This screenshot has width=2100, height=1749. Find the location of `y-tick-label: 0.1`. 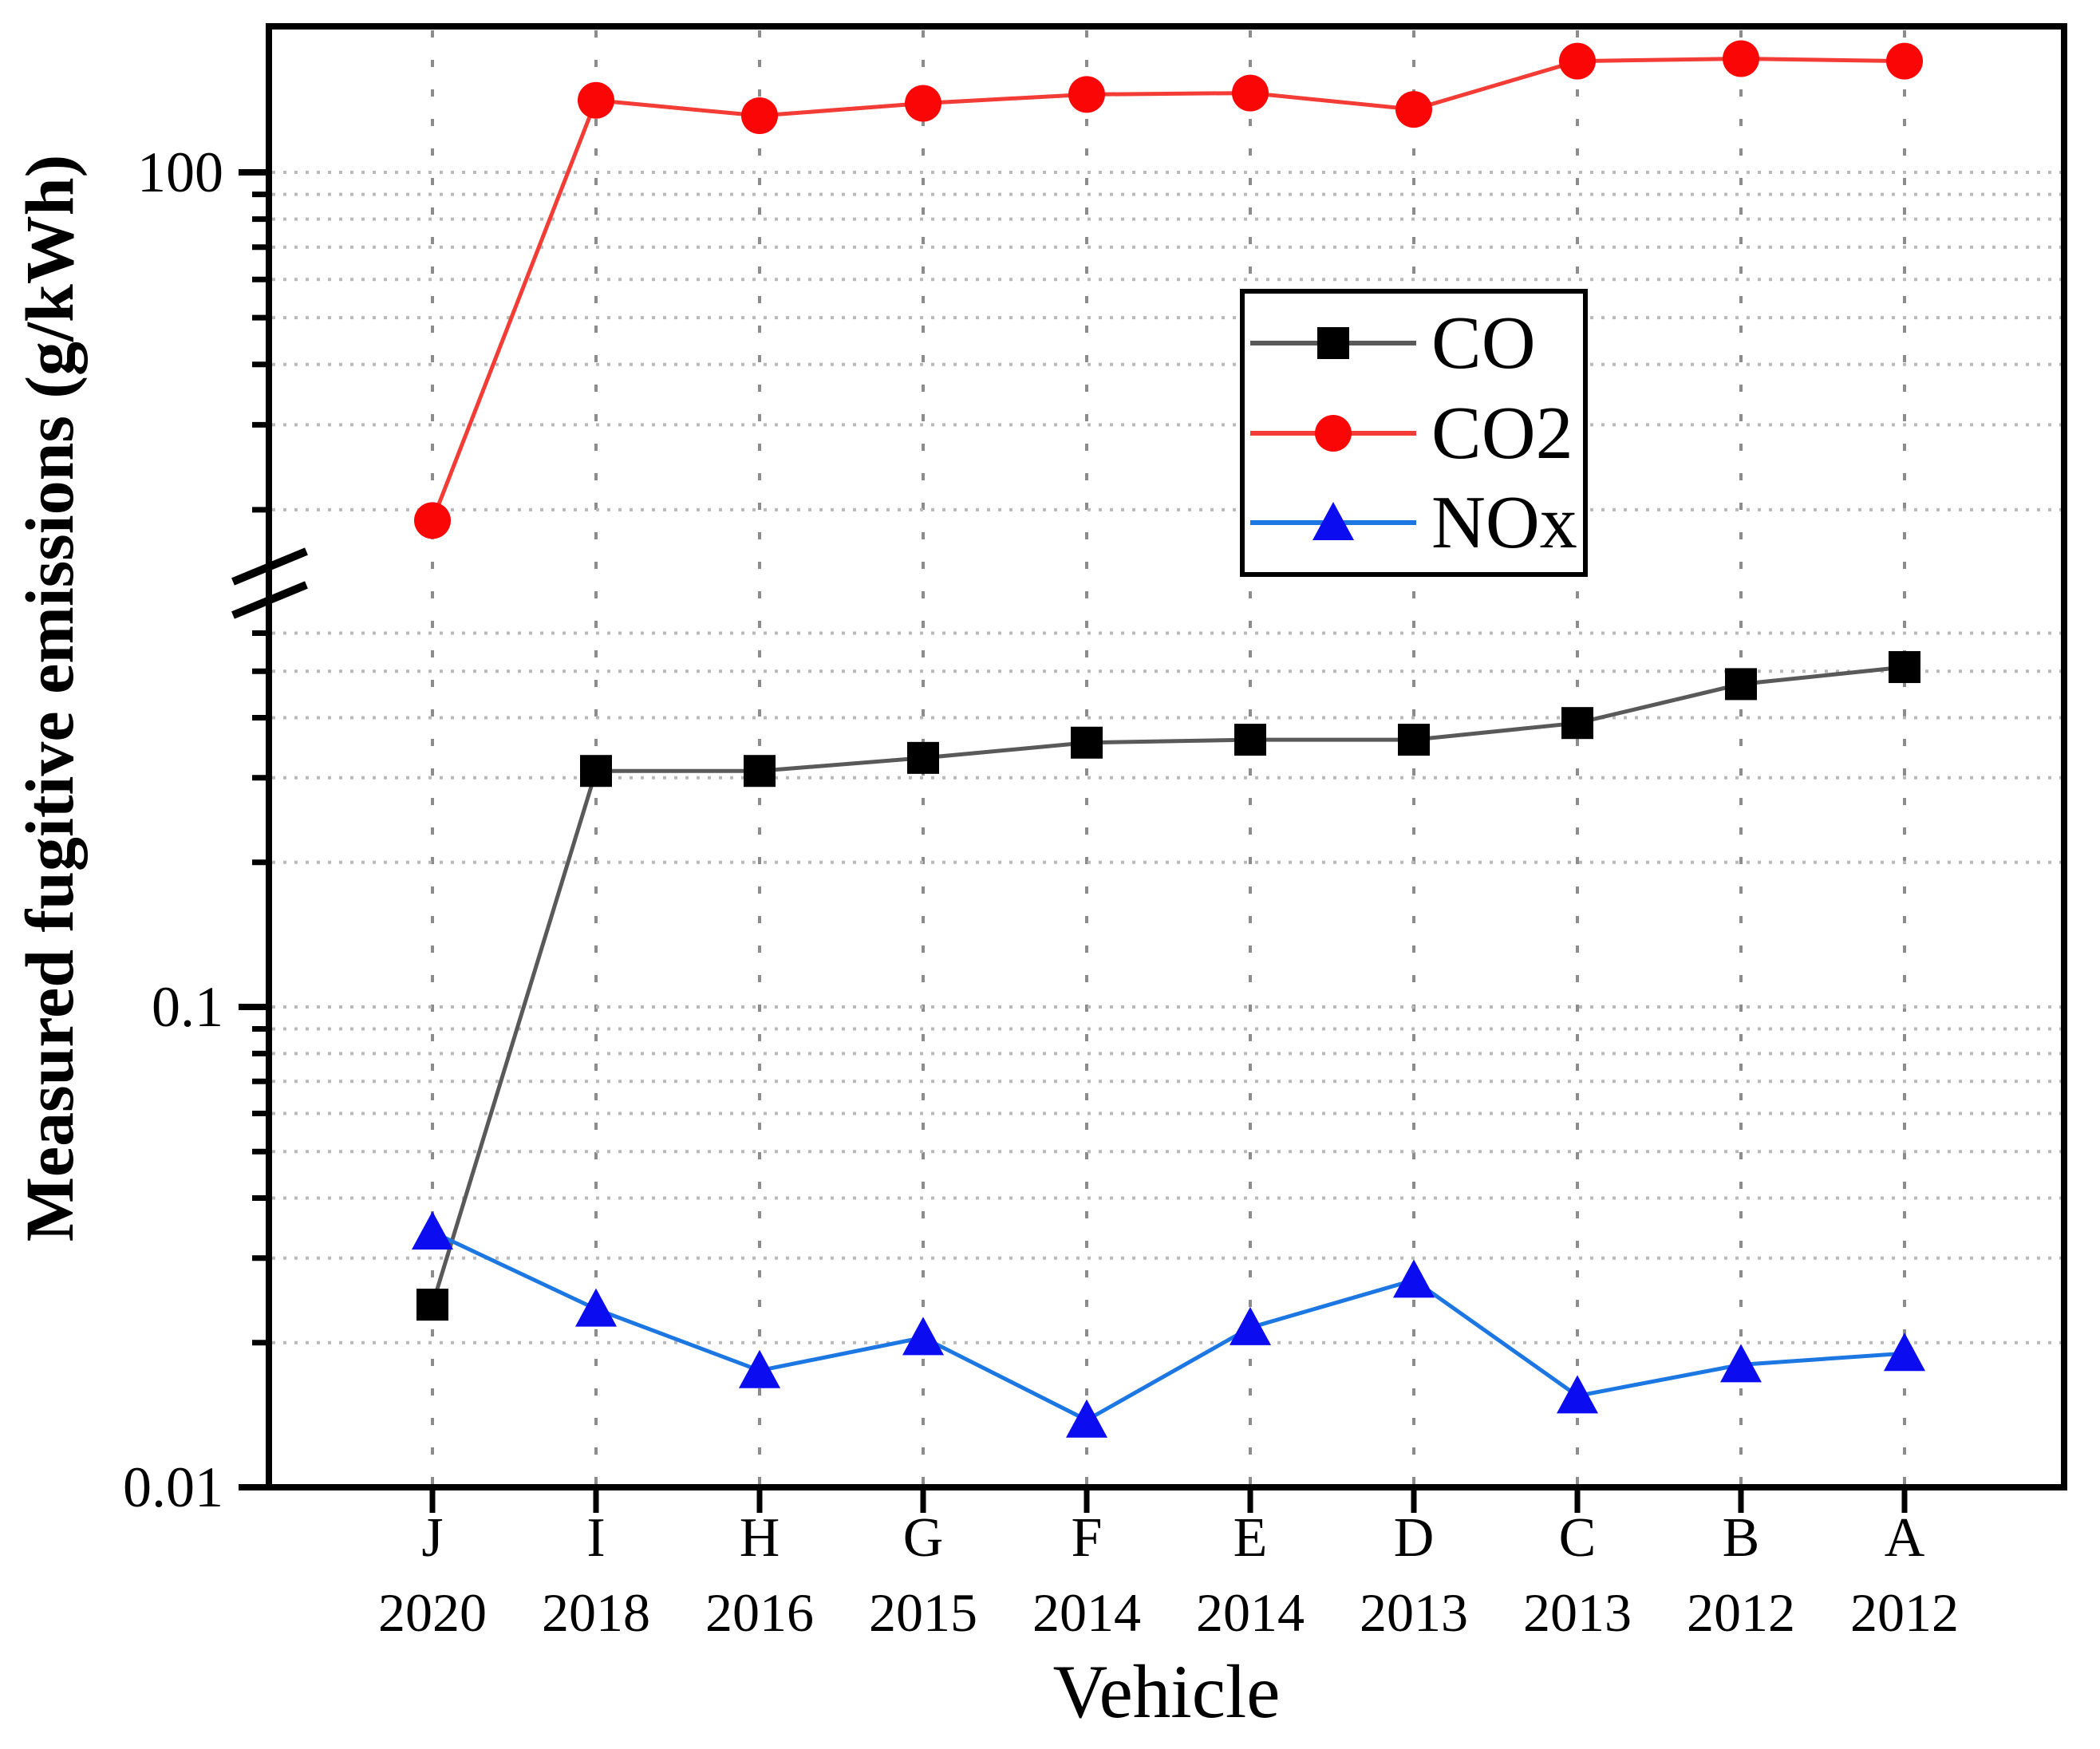

y-tick-label: 0.1 is located at coordinates (188, 1007).